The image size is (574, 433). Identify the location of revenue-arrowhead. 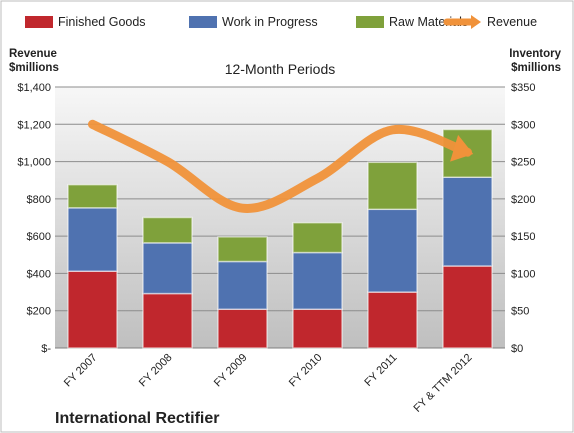
(462, 148).